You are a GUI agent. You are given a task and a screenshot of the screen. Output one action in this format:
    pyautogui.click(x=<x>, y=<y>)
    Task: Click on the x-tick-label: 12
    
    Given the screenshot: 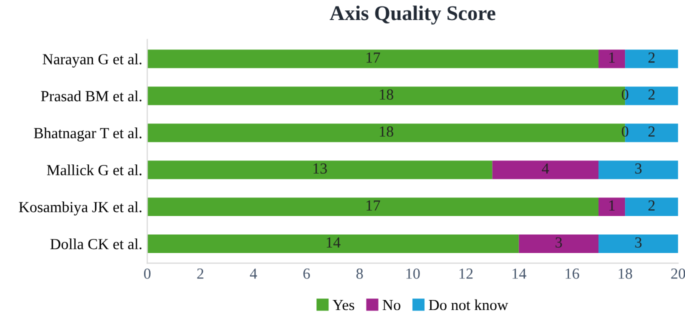 What is the action you would take?
    pyautogui.click(x=466, y=273)
    